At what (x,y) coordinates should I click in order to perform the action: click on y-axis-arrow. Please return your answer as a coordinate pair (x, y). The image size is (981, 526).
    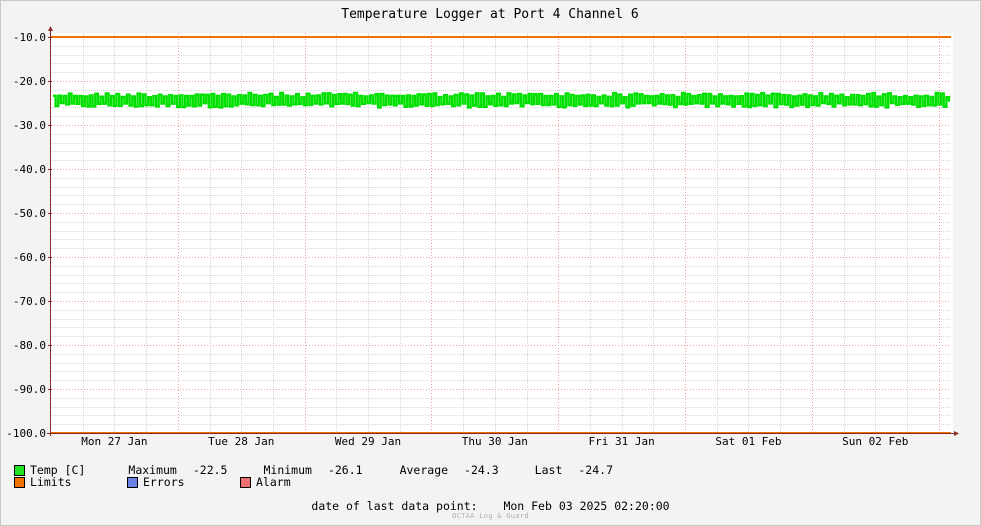
    Looking at the image, I should click on (50, 28).